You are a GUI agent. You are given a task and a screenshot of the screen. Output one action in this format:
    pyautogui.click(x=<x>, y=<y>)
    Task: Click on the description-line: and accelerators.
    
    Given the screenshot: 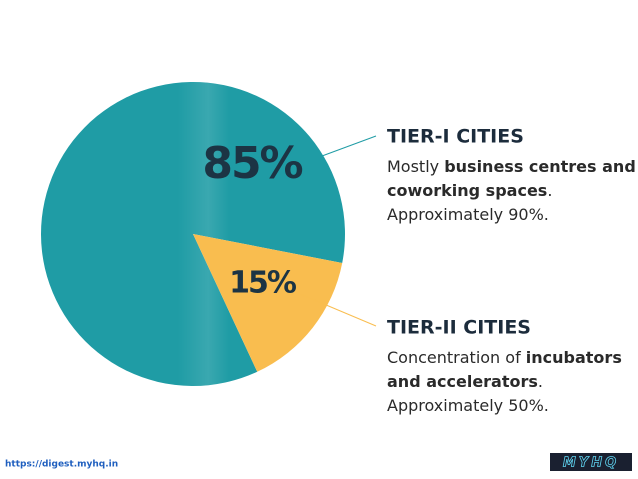 What is the action you would take?
    pyautogui.click(x=465, y=381)
    